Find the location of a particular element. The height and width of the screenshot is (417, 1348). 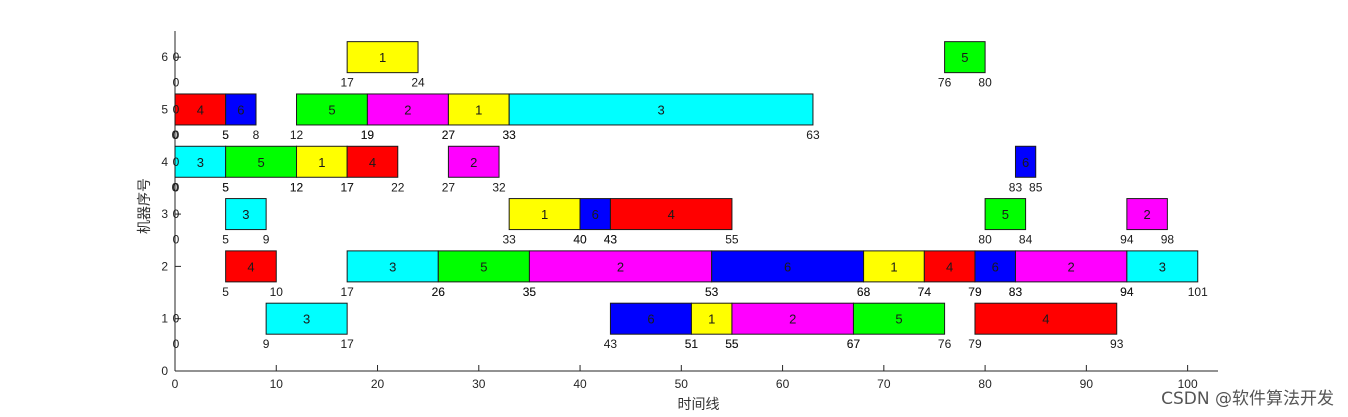

task-start-label: 19 is located at coordinates (368, 135).